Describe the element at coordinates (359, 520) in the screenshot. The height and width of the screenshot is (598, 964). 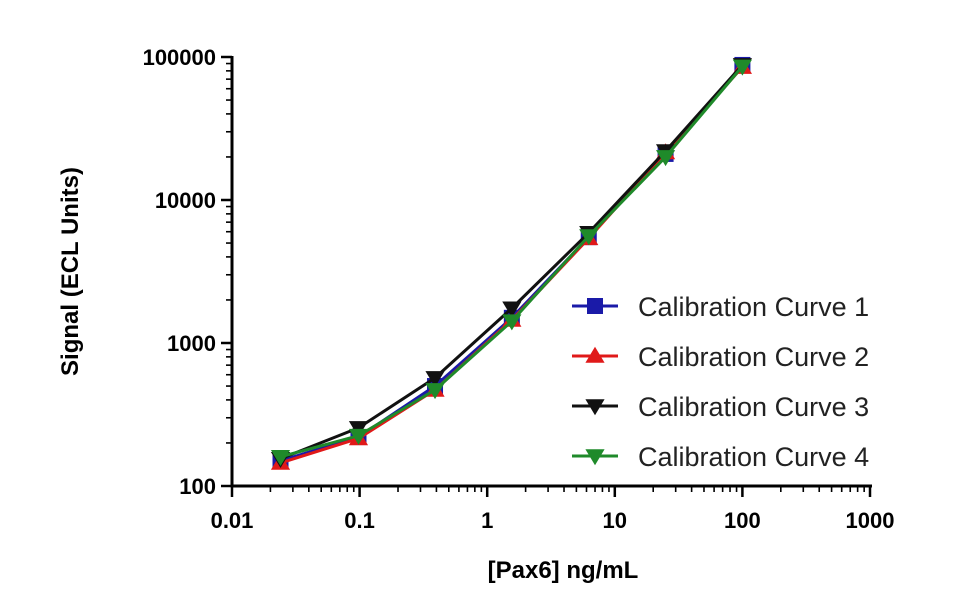
I see `x-tick-label: 0.1` at that location.